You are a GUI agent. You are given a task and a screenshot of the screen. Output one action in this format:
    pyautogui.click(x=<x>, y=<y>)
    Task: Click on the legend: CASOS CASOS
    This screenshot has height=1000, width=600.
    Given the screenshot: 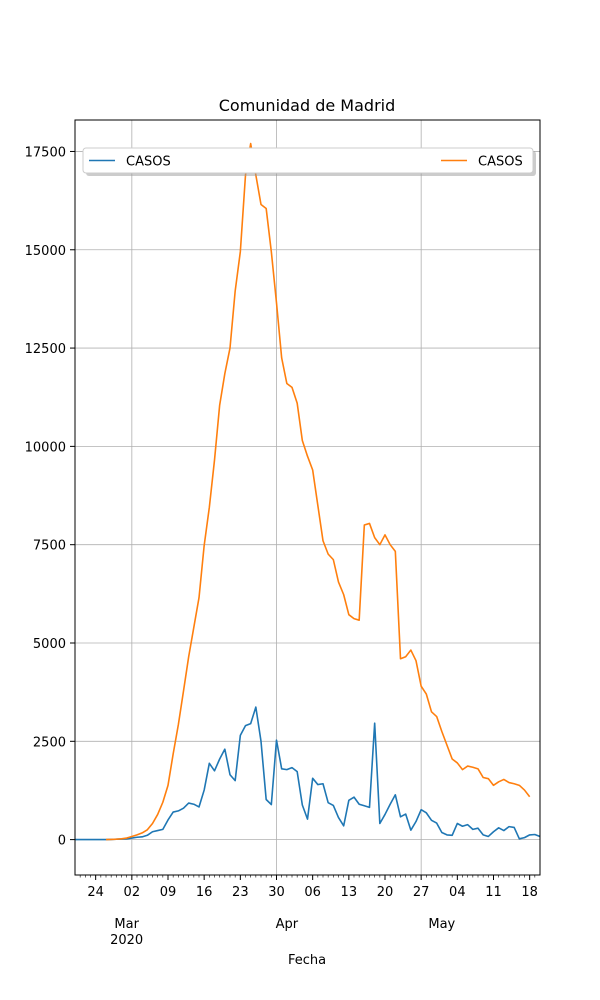 What is the action you would take?
    pyautogui.click(x=309, y=161)
    